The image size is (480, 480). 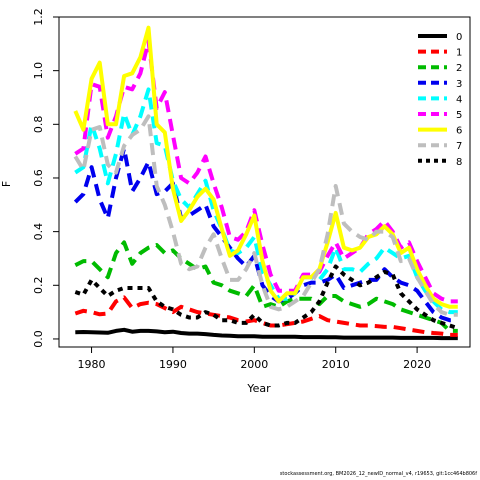 What do you see at coordinates (6, 184) in the screenshot?
I see `y-axis-title: F` at bounding box center [6, 184].